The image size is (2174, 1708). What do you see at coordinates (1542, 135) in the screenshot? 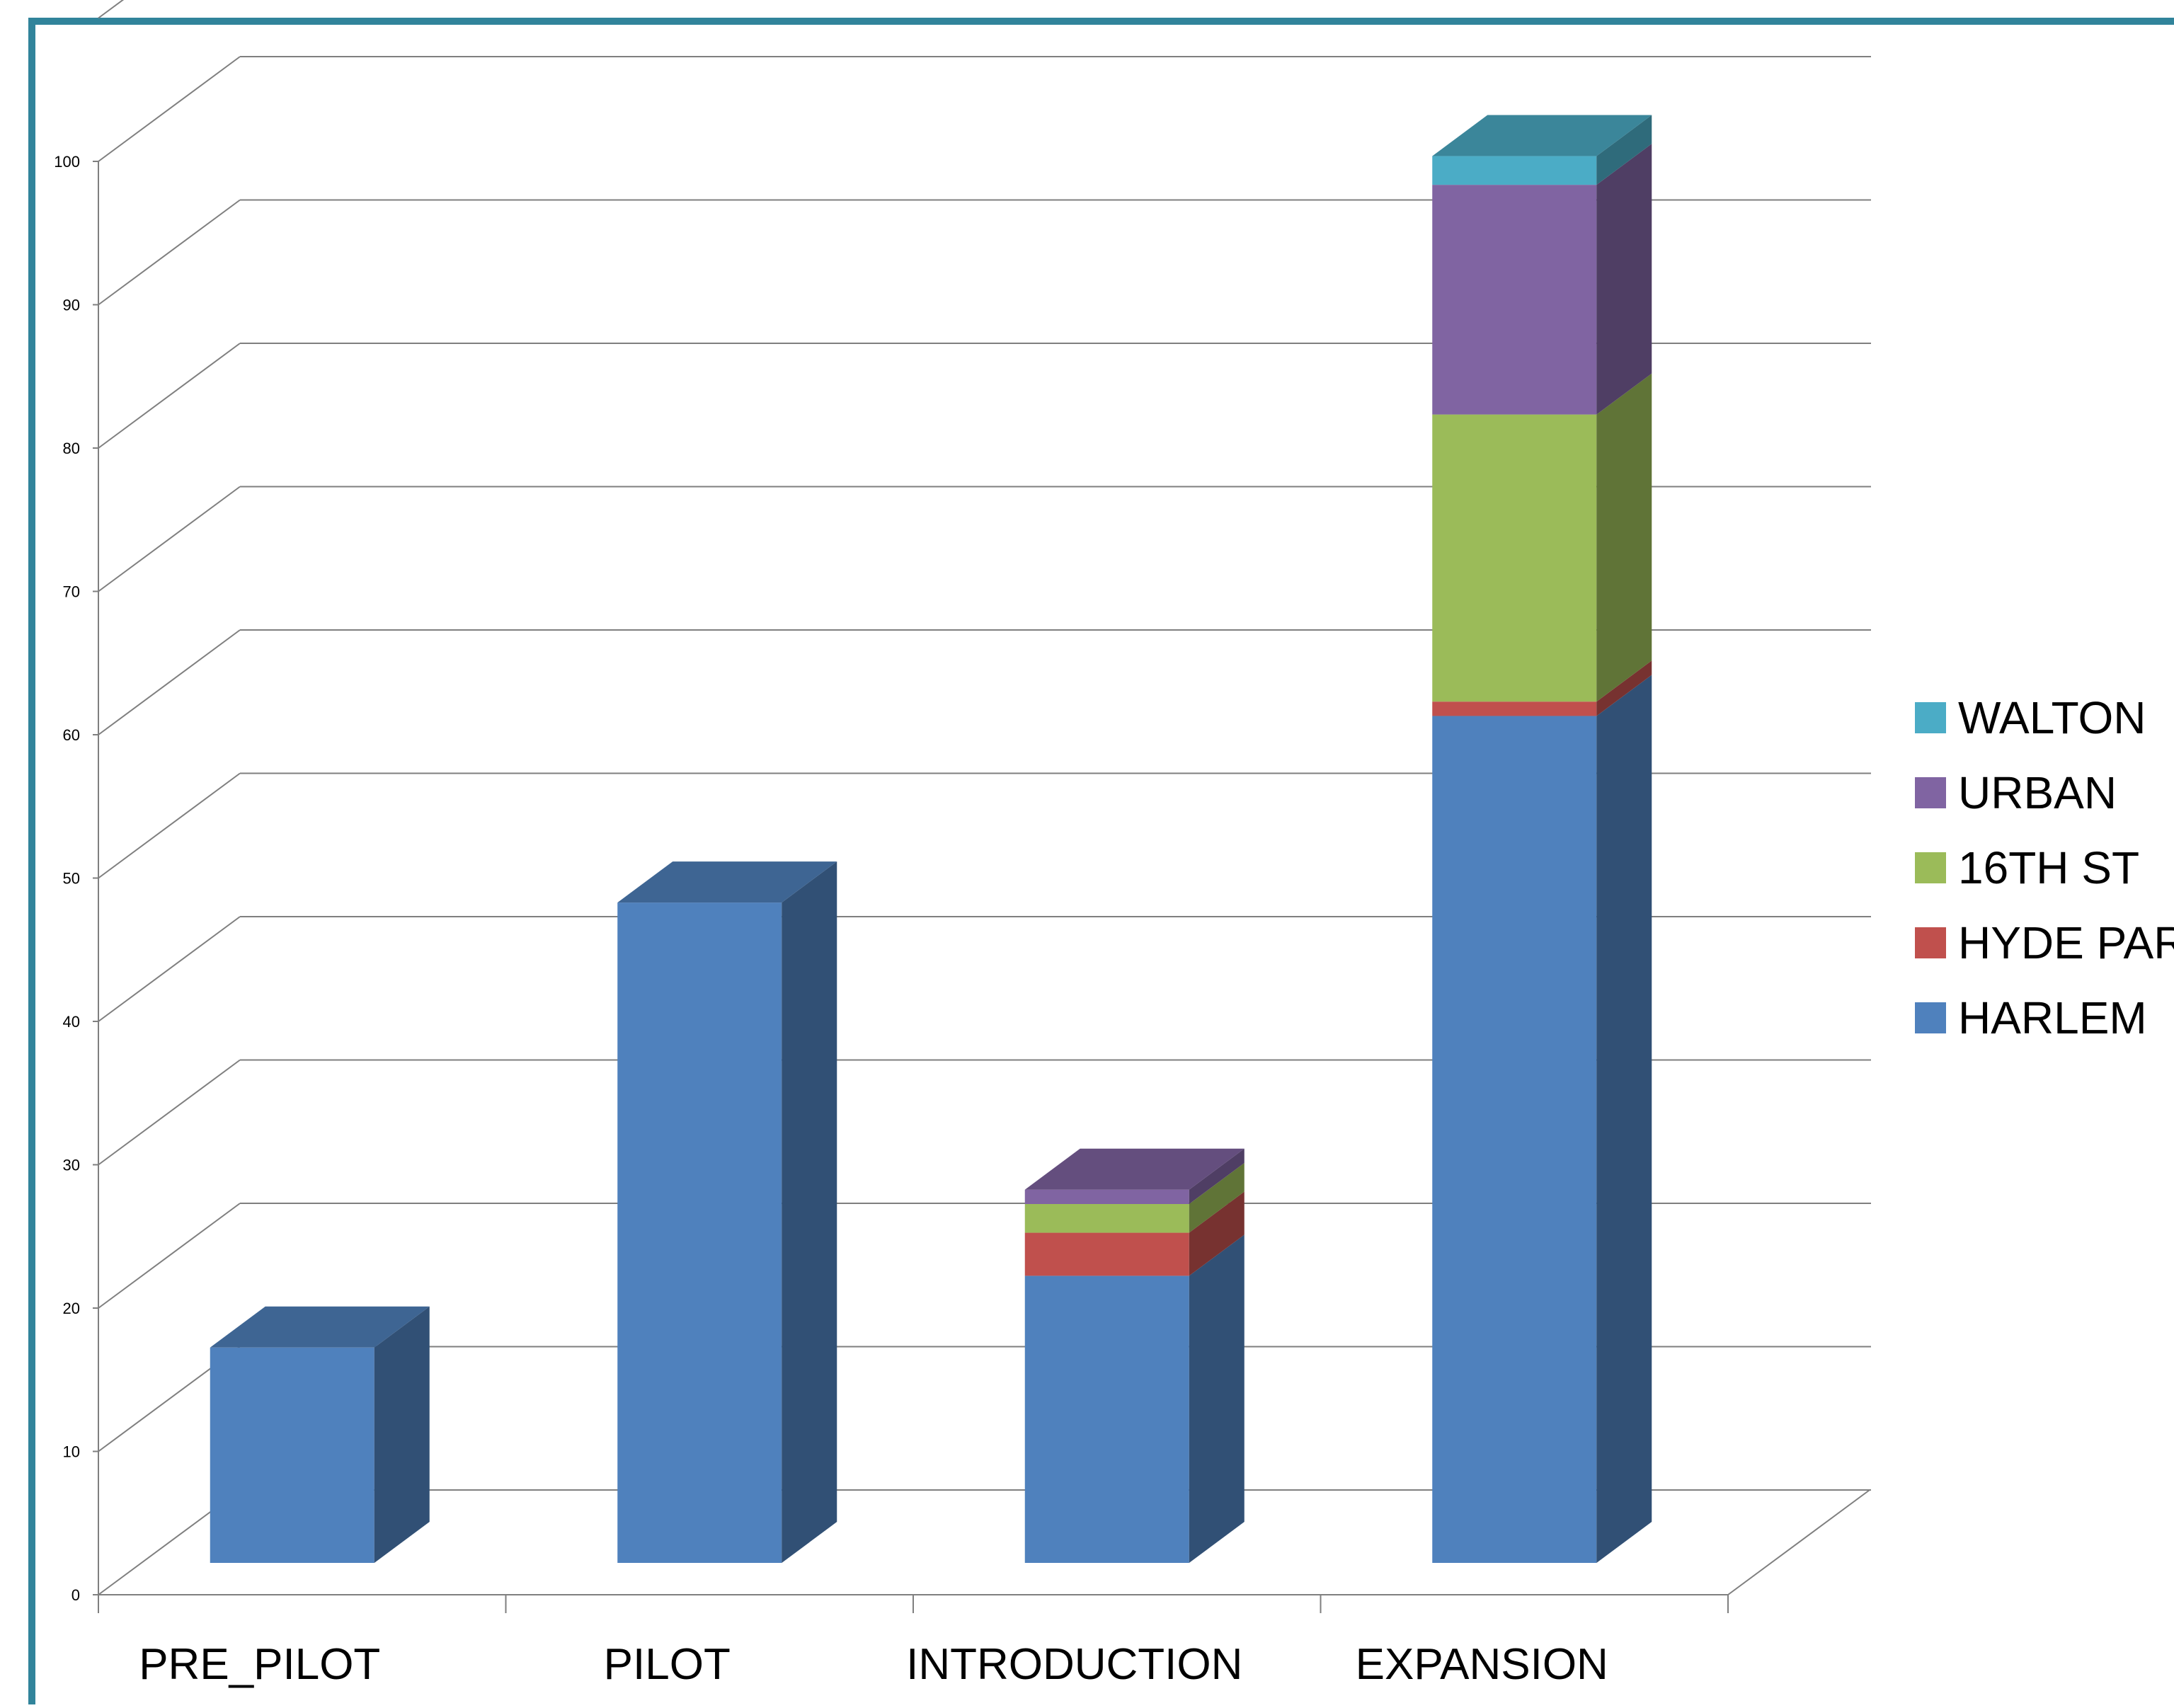
I see `bar-top-expansion` at bounding box center [1542, 135].